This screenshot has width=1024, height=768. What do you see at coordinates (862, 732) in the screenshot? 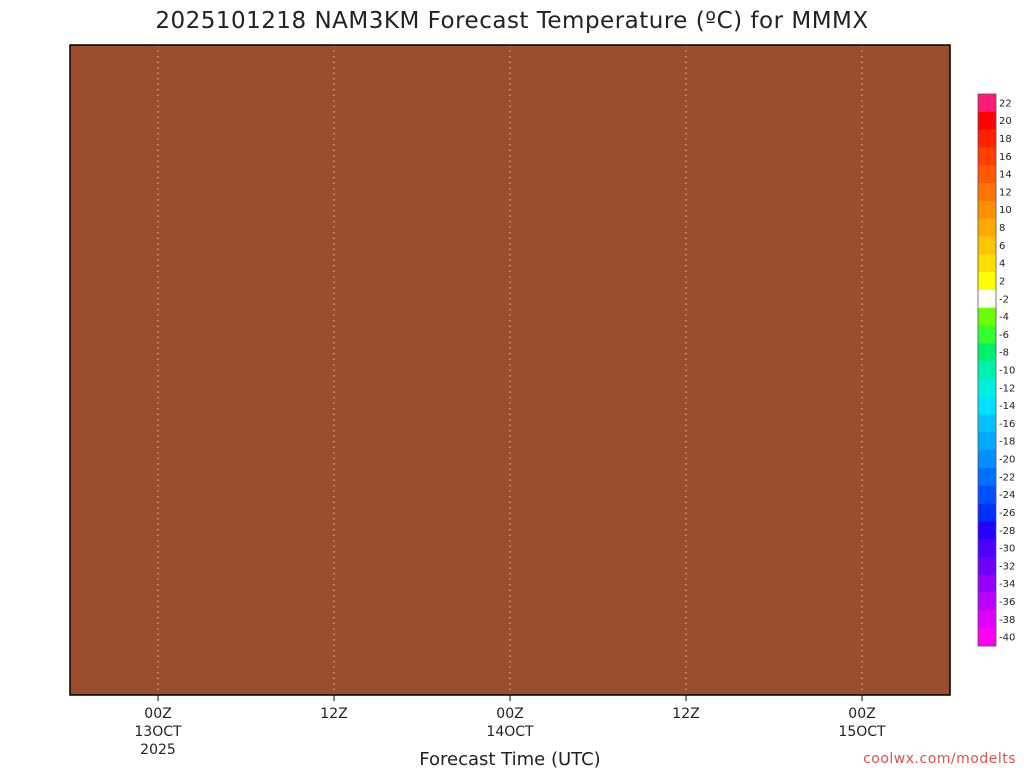
I see `x-tick-date: 15OCT` at bounding box center [862, 732].